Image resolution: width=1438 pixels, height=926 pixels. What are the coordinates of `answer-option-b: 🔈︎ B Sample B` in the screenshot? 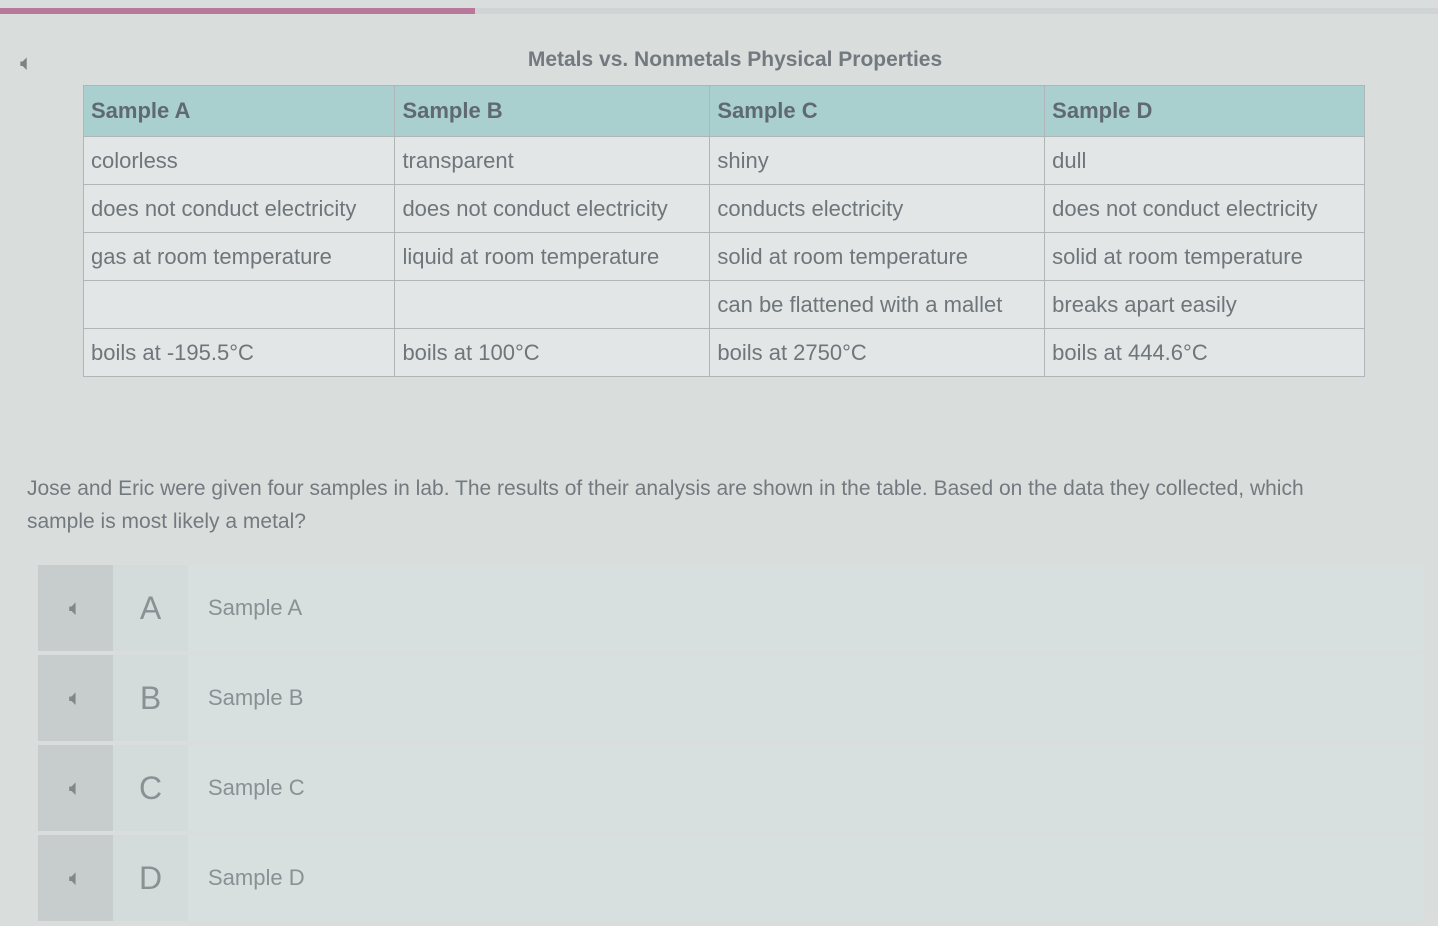 It's located at (730, 698).